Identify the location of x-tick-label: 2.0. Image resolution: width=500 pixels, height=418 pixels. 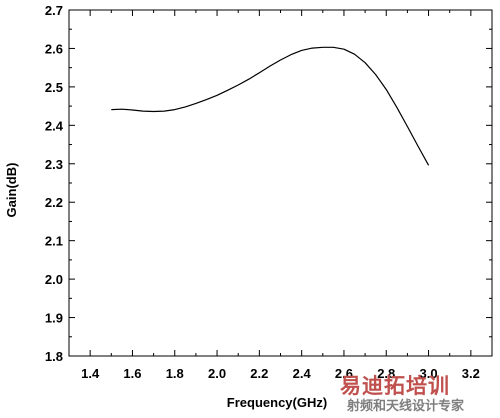
(217, 373).